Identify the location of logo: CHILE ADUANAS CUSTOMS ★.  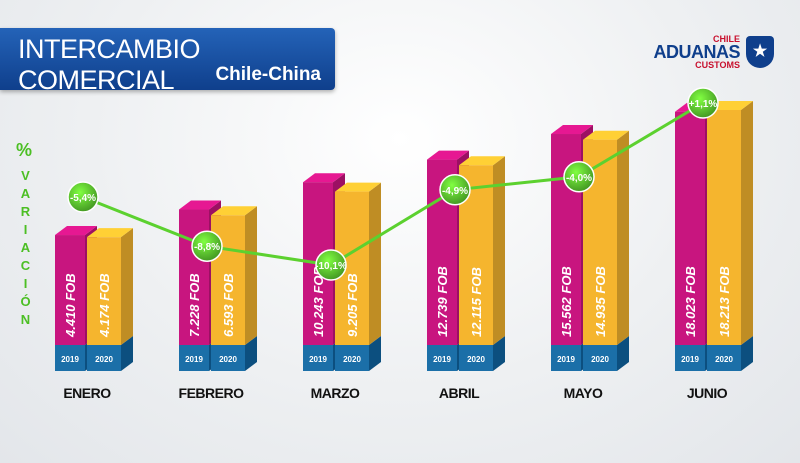
(710, 54).